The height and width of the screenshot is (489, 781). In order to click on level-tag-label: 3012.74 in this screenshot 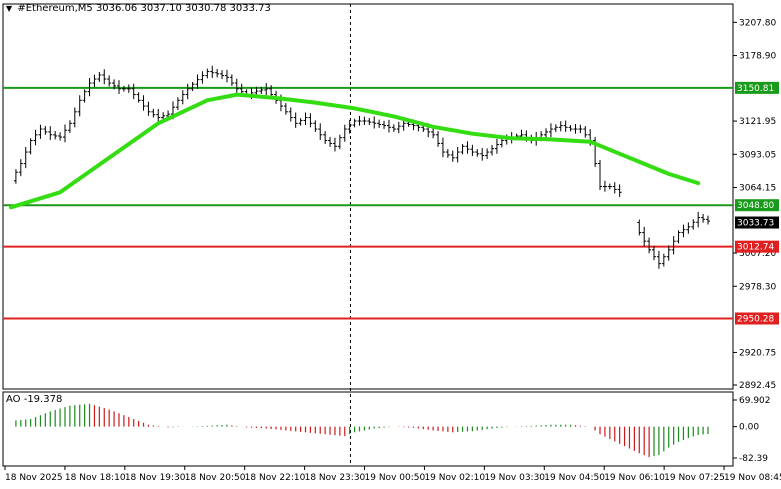, I will do `click(755, 248)`.